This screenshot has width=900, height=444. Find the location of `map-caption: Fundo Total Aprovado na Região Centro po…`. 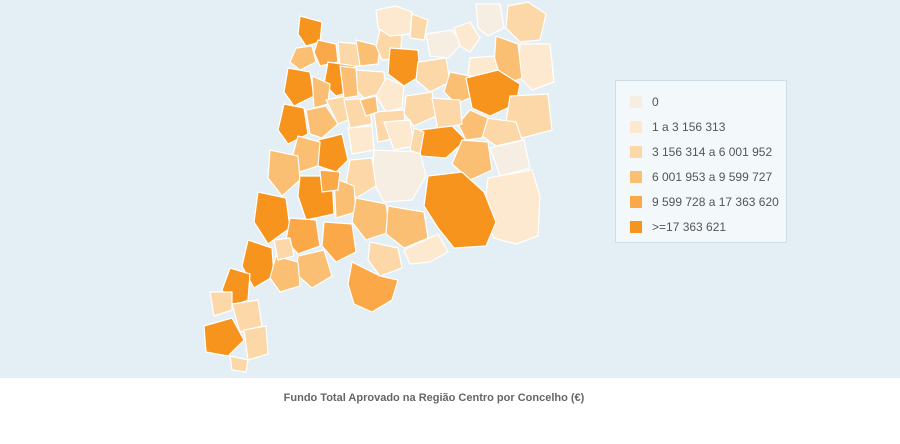

map-caption: Fundo Total Aprovado na Região Centro po… is located at coordinates (434, 398).